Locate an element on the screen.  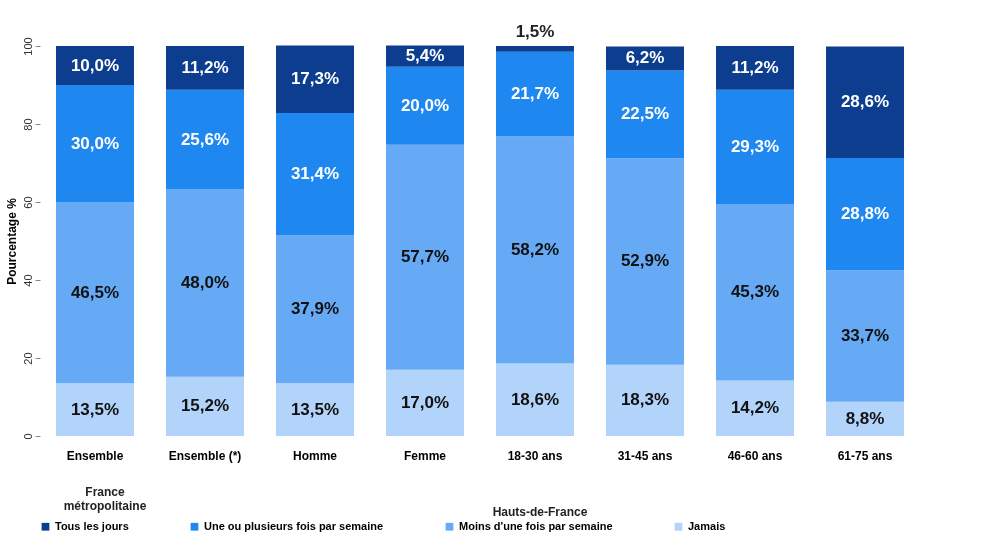
data-label: 17,0% is located at coordinates (425, 402).